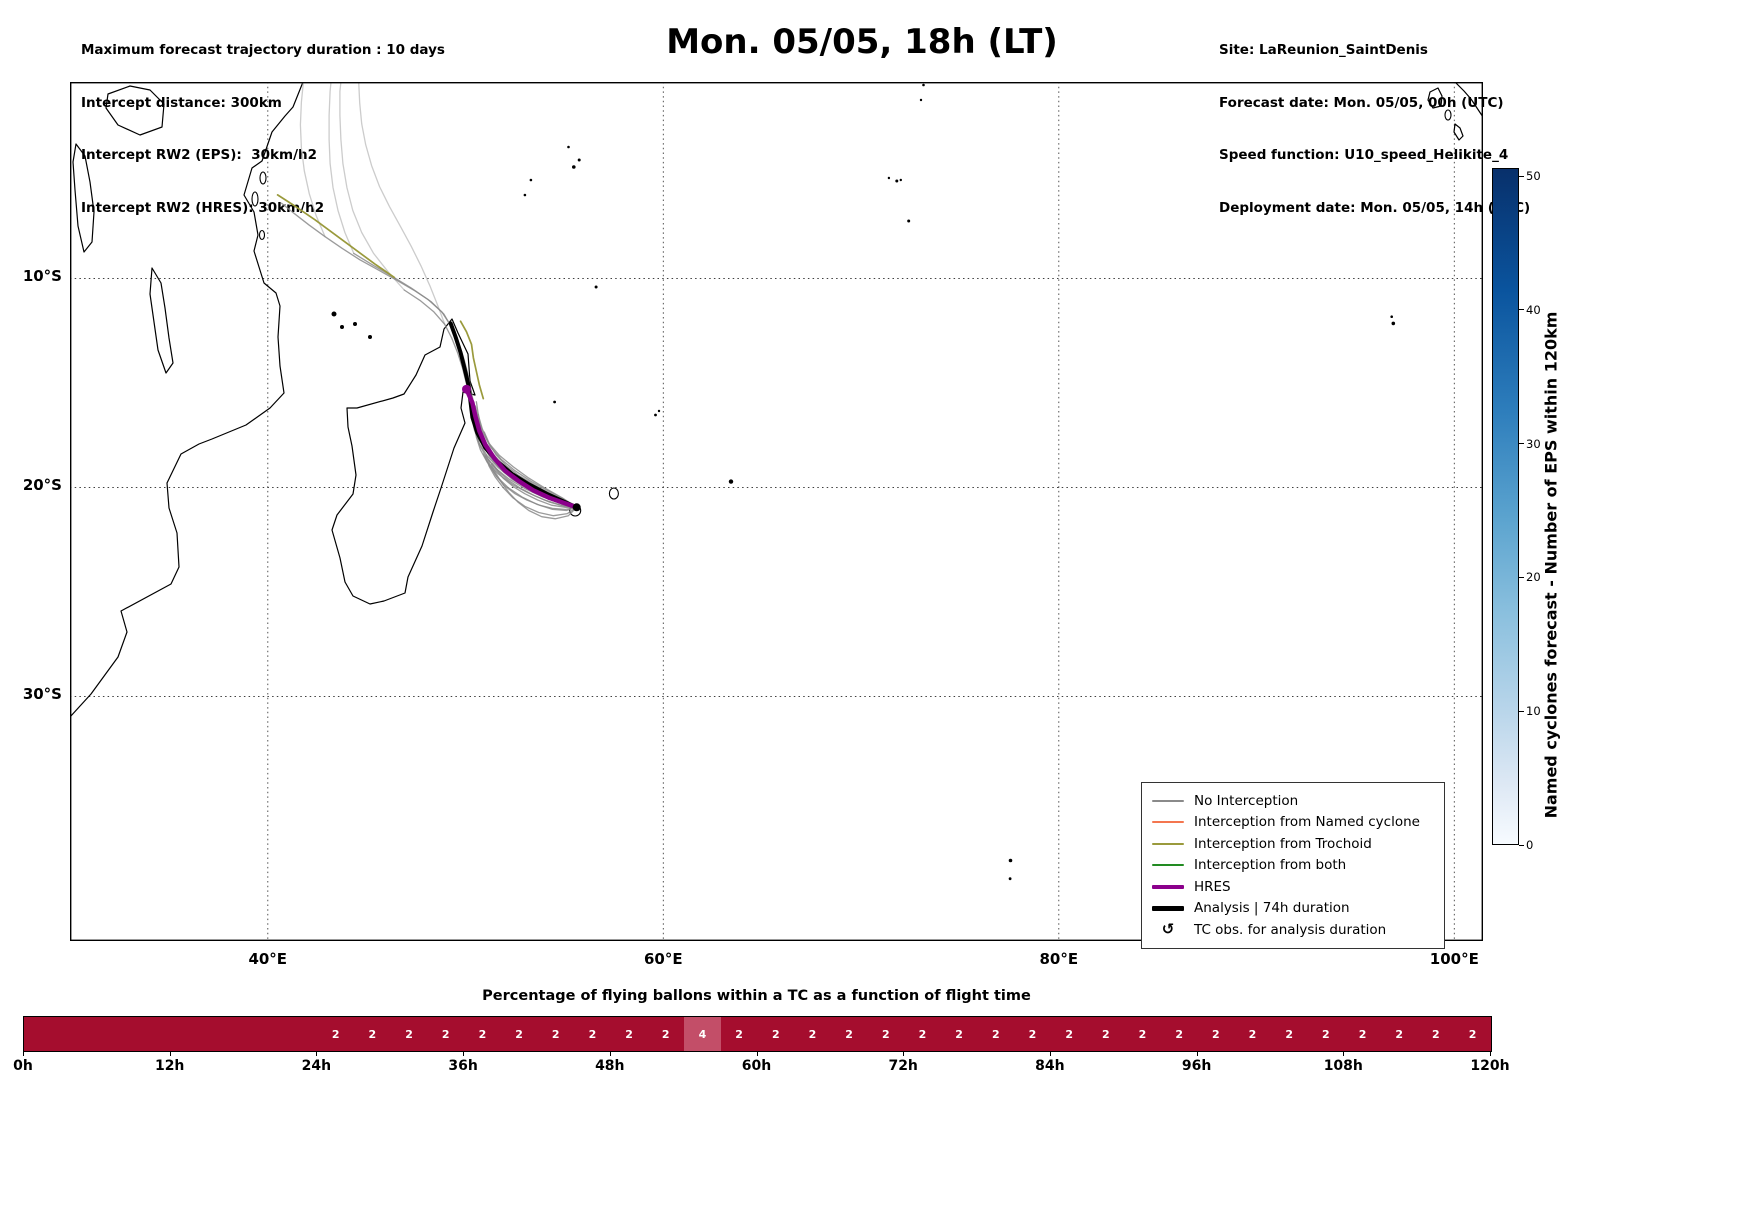  Describe the element at coordinates (1435, 98) in the screenshot. I see `island-siberut` at that location.